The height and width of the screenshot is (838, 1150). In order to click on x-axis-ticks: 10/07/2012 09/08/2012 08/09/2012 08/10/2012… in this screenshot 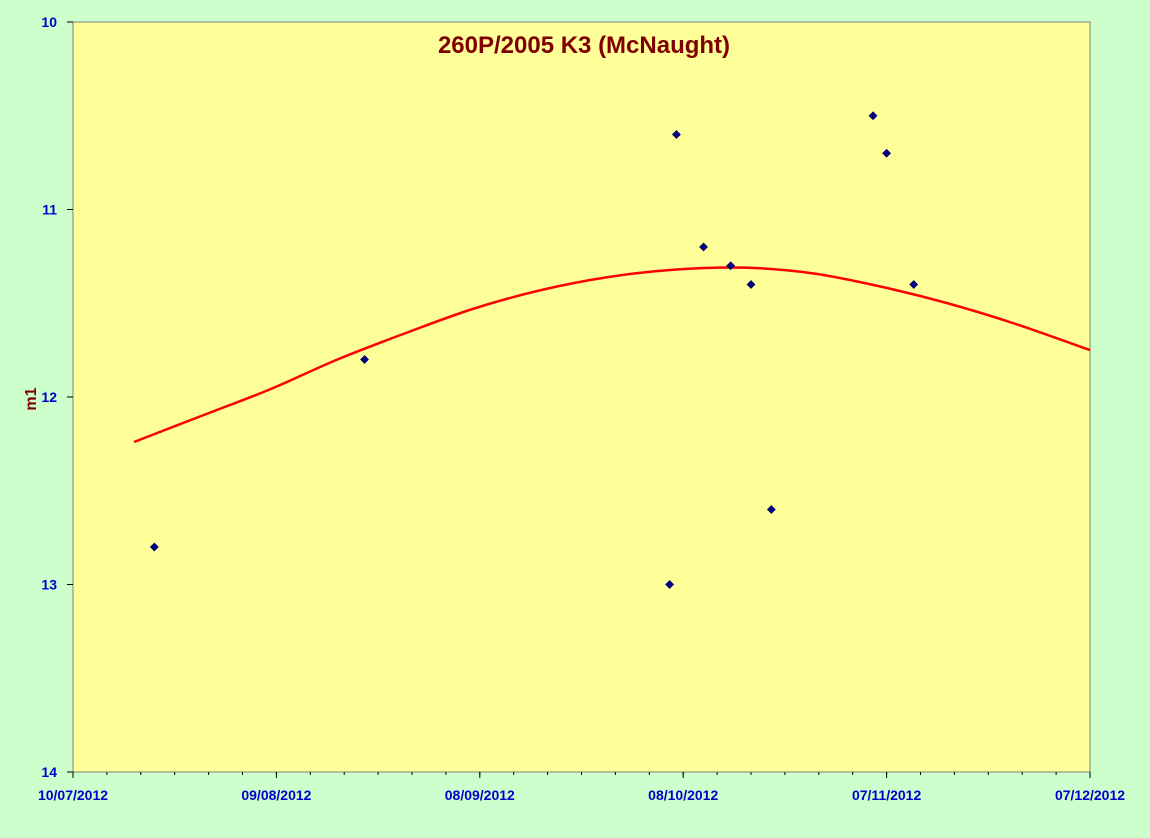, I will do `click(581, 787)`.